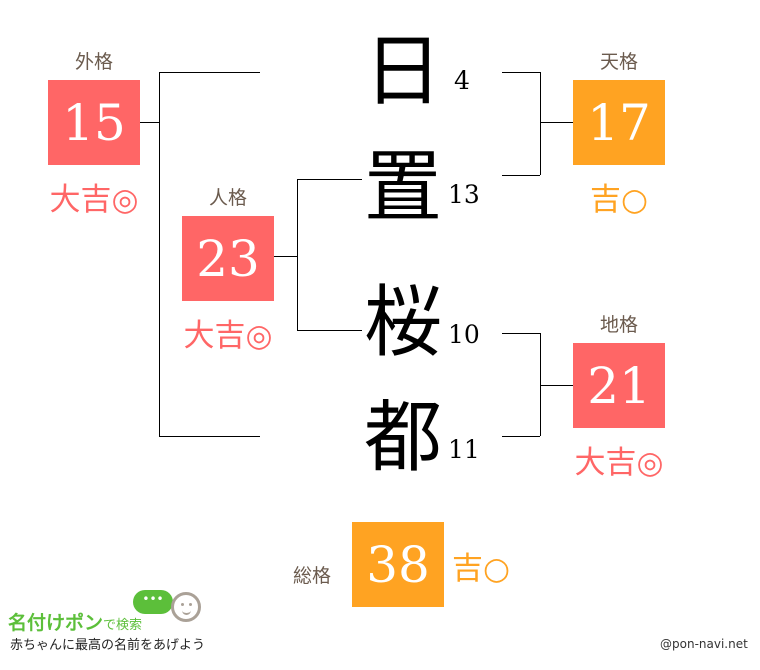 This screenshot has height=670, width=760. I want to click on tenkaku-label: 天格, so click(618, 62).